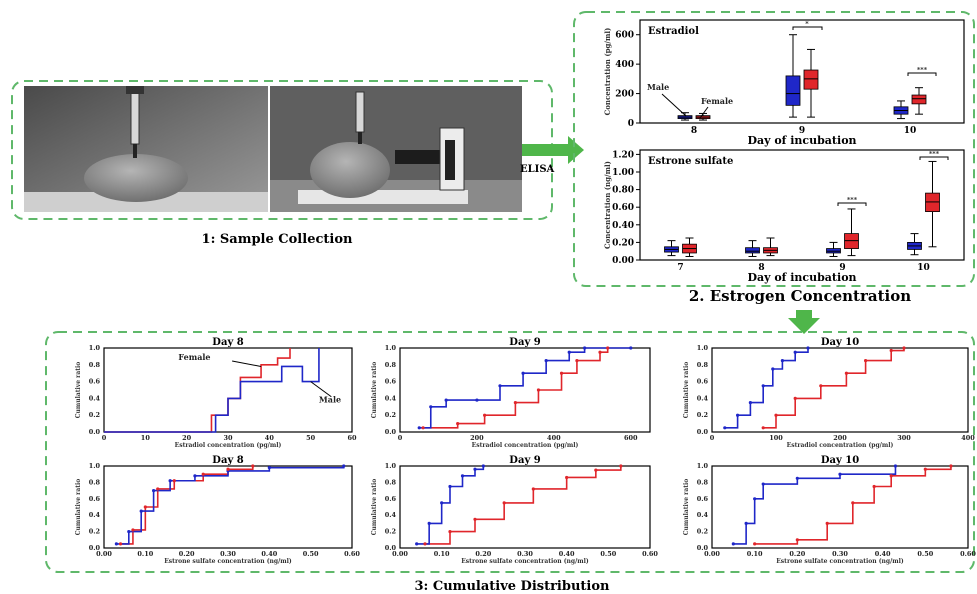 Image resolution: width=977 pixels, height=594 pixels. Describe the element at coordinates (623, 208) in the screenshot. I see `y-tick-label: 0.60` at that location.